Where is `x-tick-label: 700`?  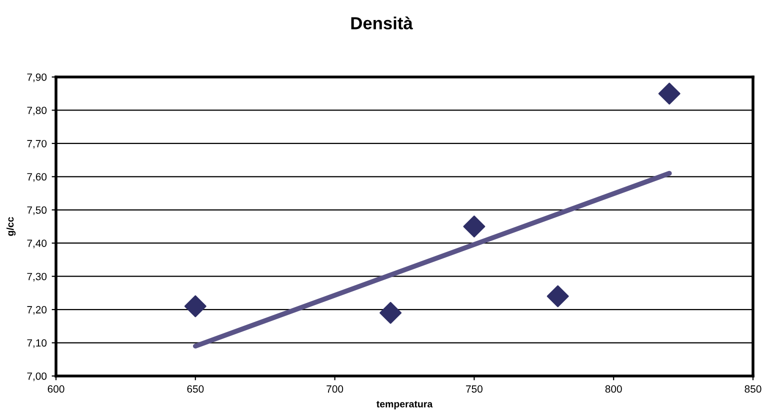
x-tick-label: 700 is located at coordinates (335, 389).